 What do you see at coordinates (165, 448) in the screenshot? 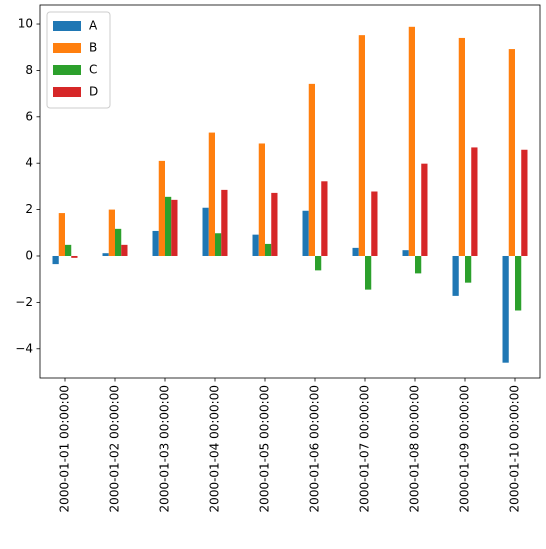
I see `x-tick-label: 2000-01-03 00:00:00` at bounding box center [165, 448].